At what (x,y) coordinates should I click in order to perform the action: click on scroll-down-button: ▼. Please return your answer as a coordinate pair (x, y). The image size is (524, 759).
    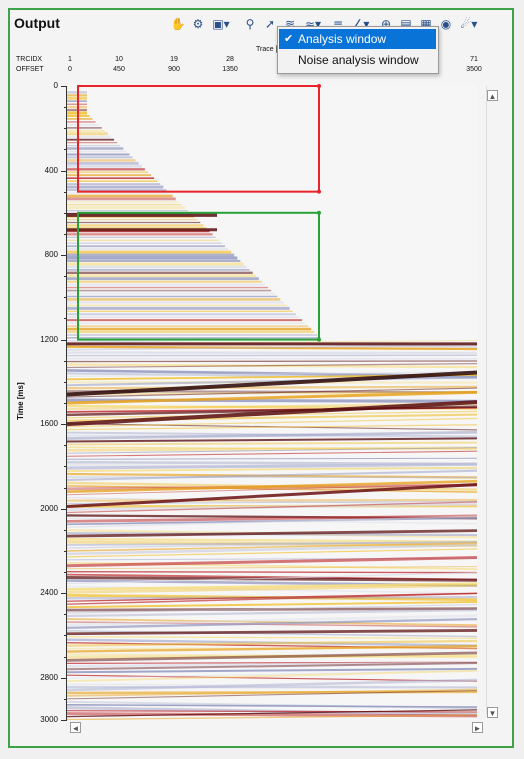
    Looking at the image, I should click on (492, 712).